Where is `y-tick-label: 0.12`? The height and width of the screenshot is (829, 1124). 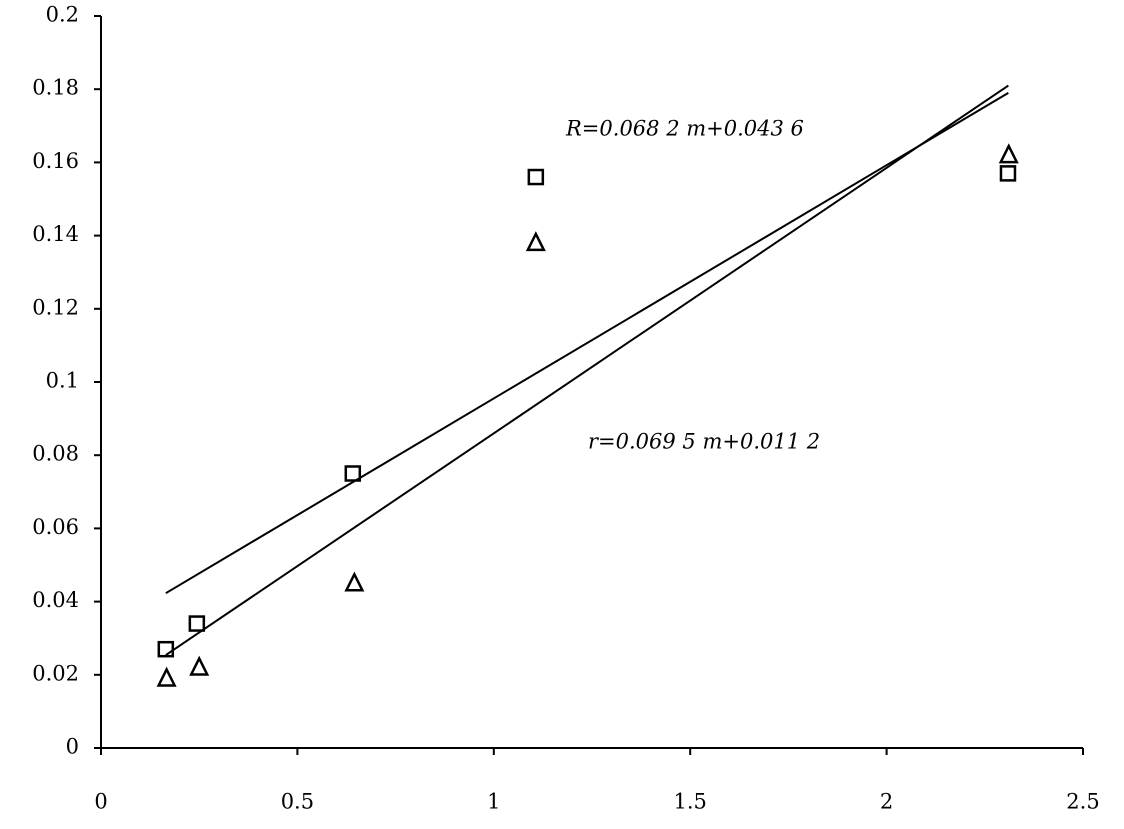
y-tick-label: 0.12 is located at coordinates (55, 307).